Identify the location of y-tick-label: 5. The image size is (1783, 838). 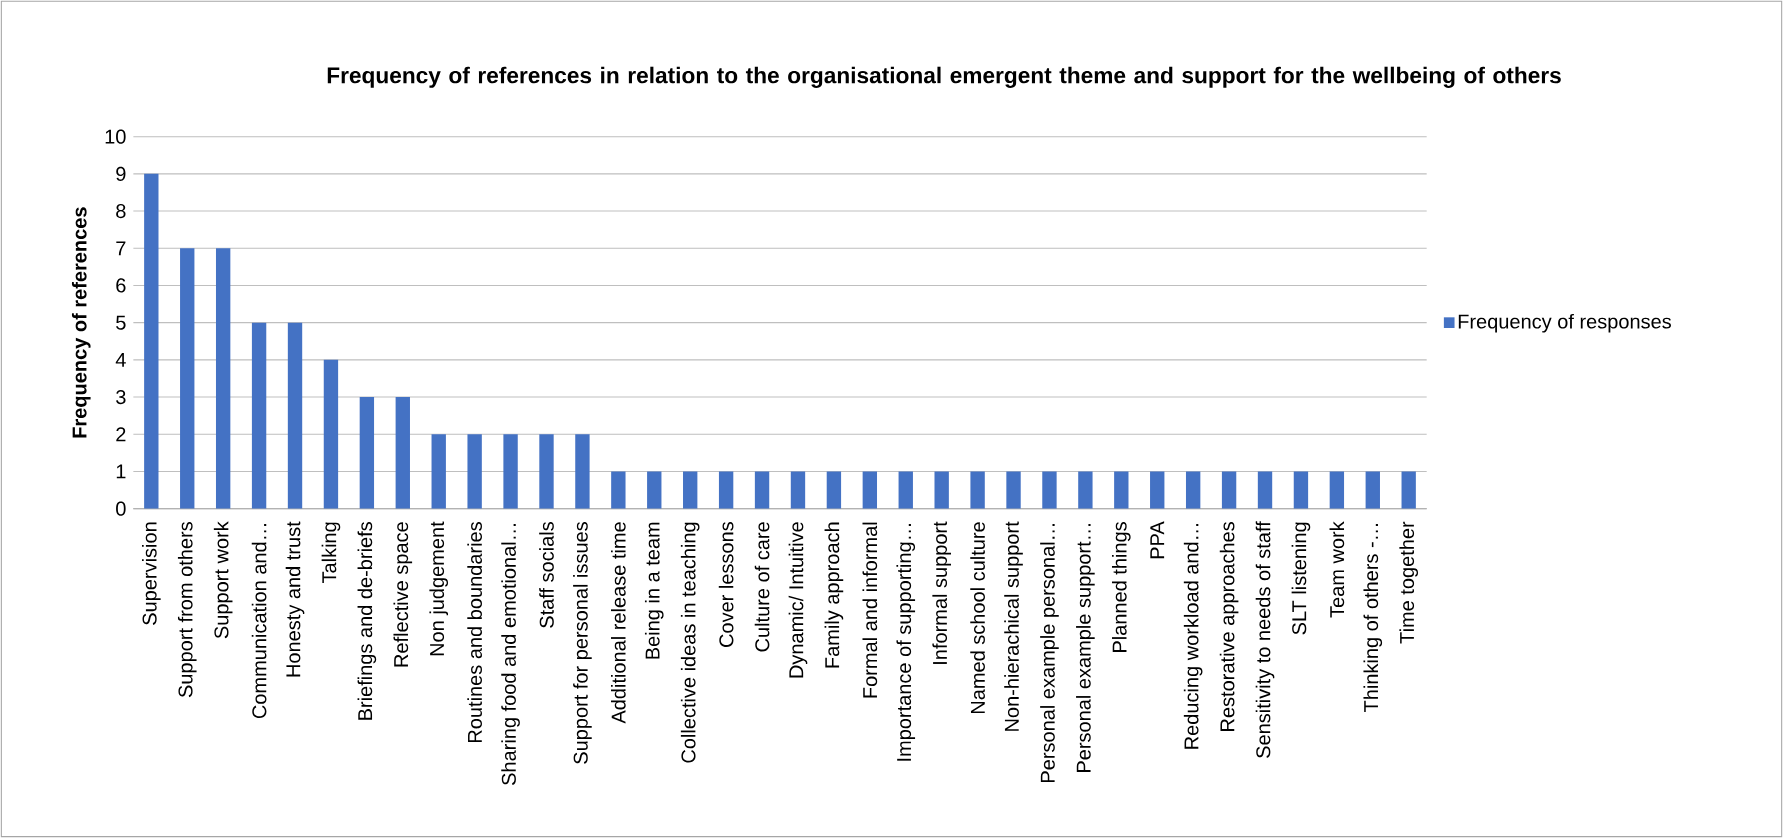
(121, 322).